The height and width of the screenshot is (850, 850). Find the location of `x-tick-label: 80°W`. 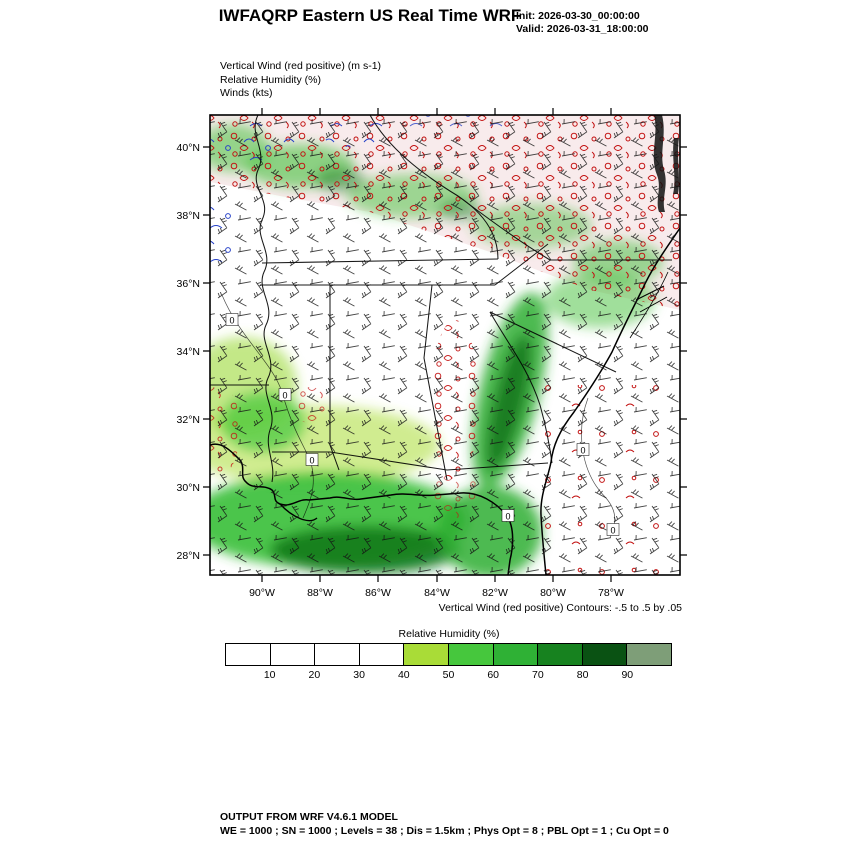

x-tick-label: 80°W is located at coordinates (553, 593).